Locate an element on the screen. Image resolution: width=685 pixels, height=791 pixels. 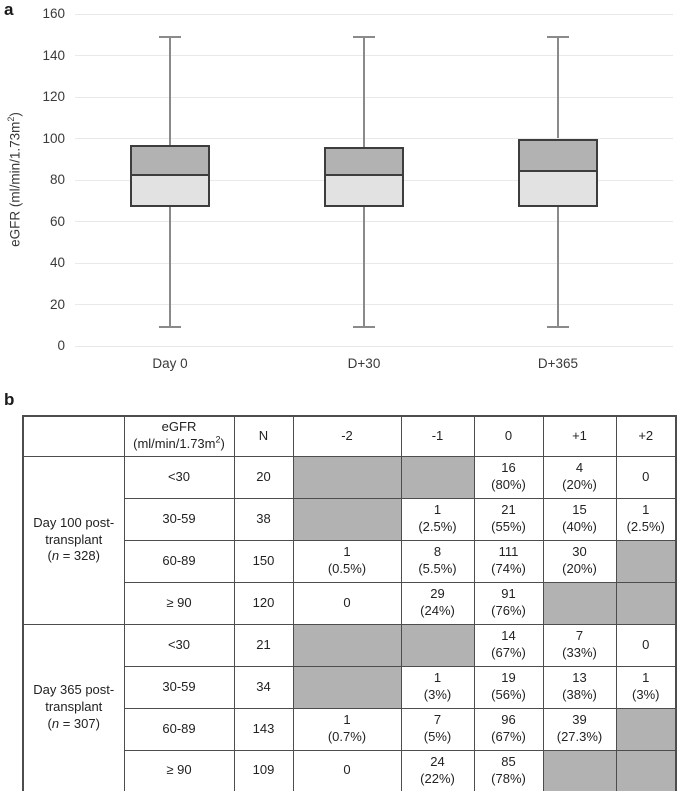
y-tick-label: 40 is located at coordinates (57, 262).